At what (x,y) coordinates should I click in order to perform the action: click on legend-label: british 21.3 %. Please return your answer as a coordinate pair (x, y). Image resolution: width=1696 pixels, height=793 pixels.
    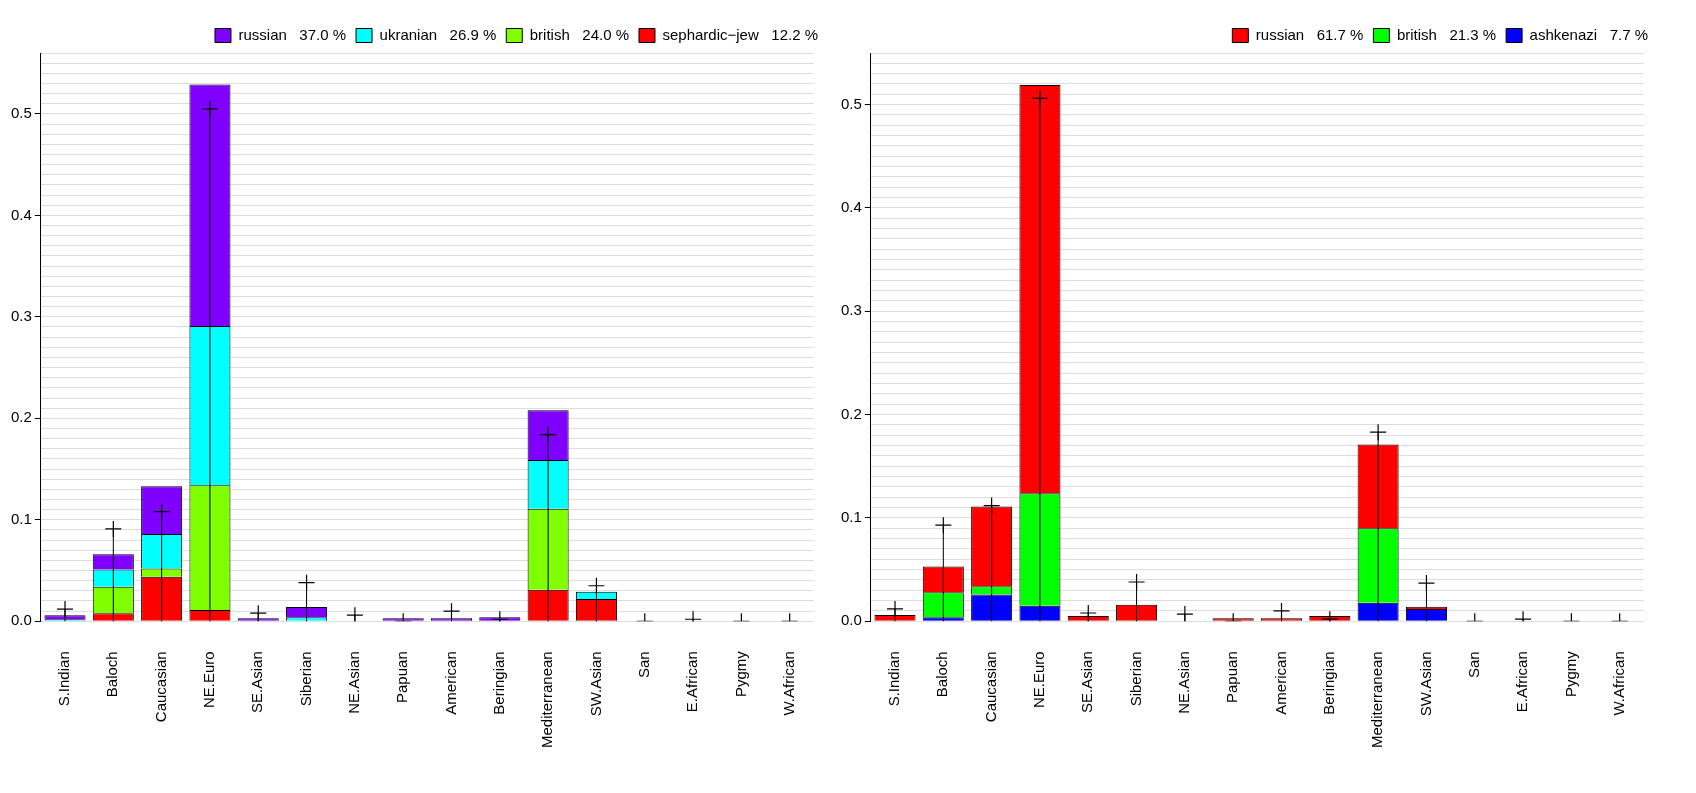
    Looking at the image, I should click on (1446, 34).